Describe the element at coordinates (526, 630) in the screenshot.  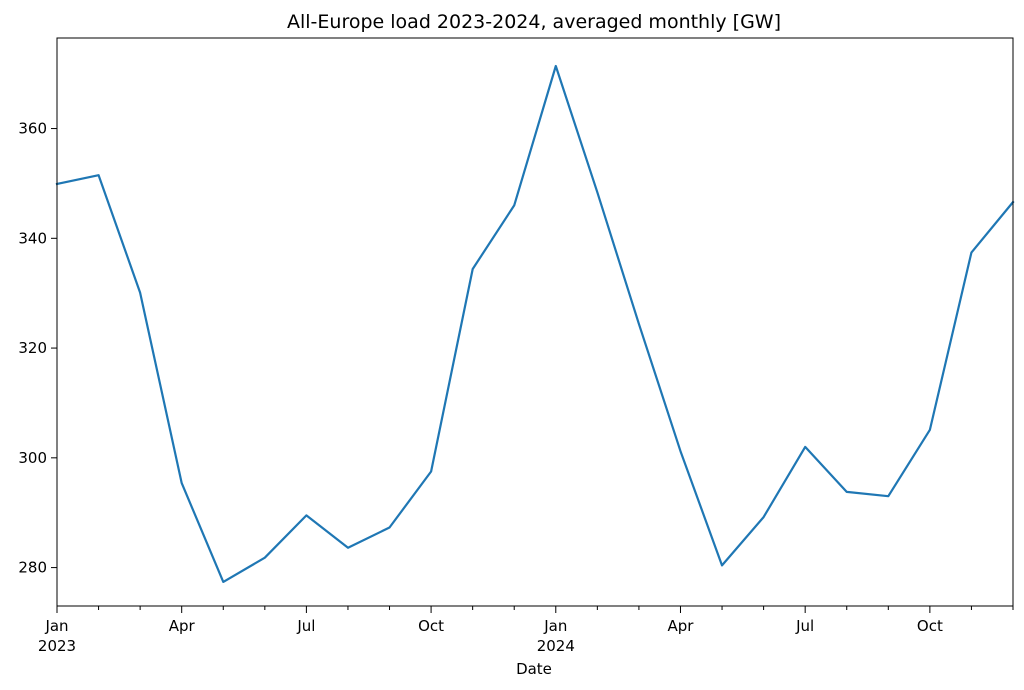
I see `x-axis: Jan 2023 Apr Jul Oct Jan 2024 Apr Jul Oct` at that location.